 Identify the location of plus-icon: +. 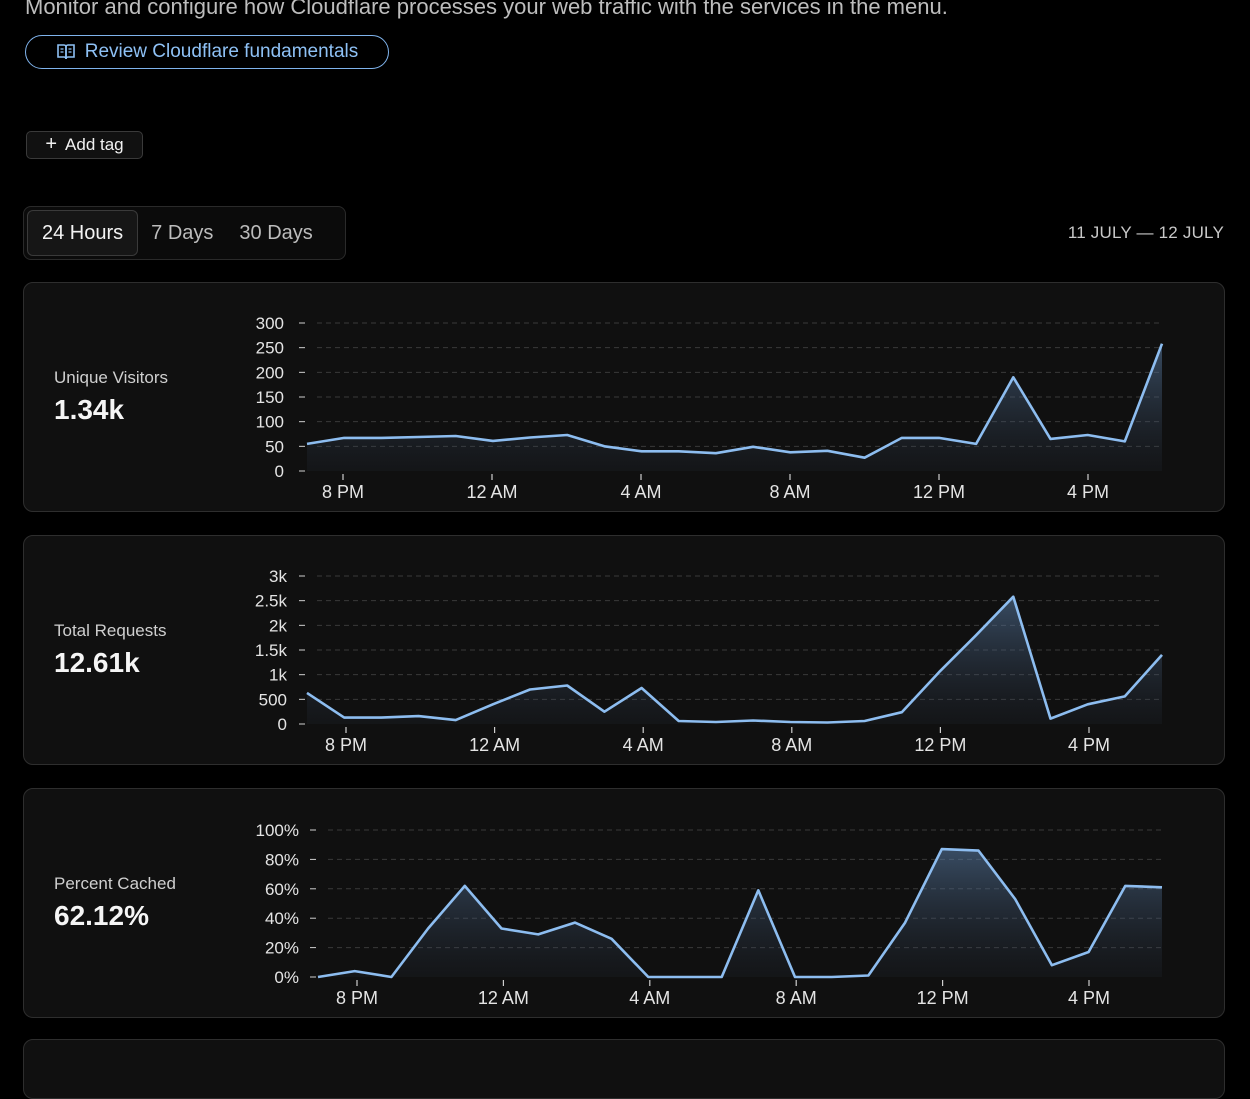
(51, 144).